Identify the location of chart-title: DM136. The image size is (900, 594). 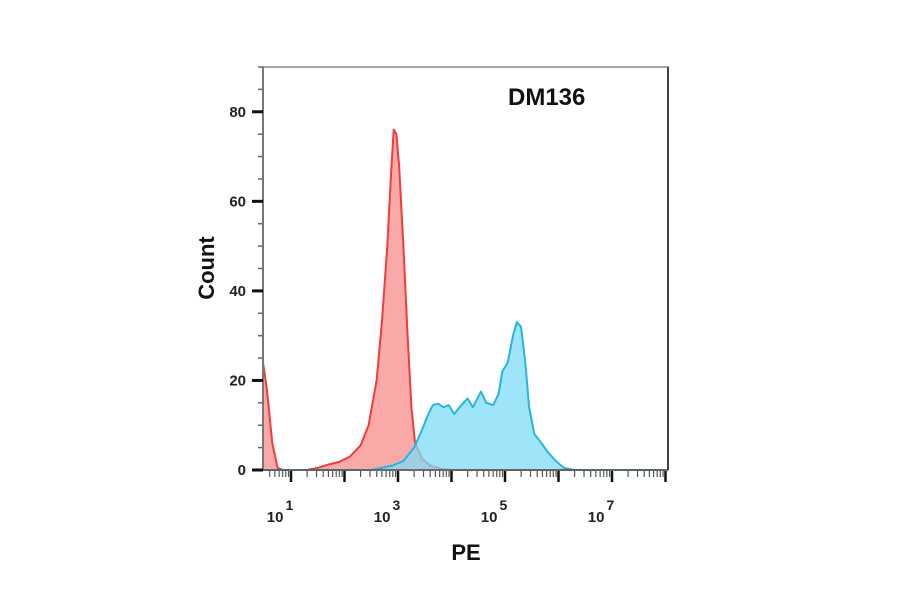
(546, 97).